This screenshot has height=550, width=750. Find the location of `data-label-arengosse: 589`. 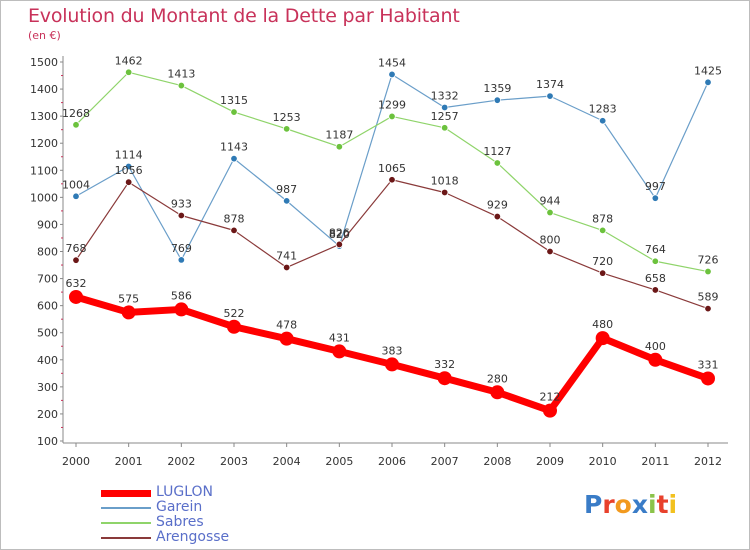

data-label-arengosse: 589 is located at coordinates (708, 297).